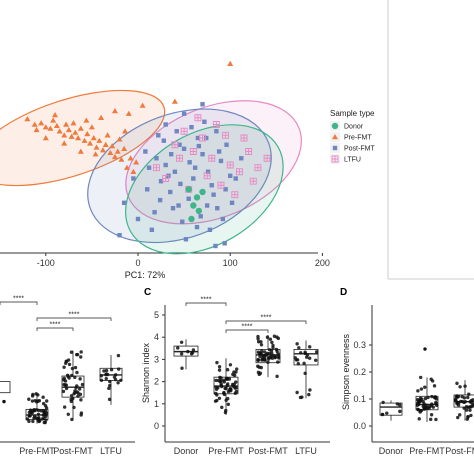  What do you see at coordinates (4, 401) in the screenshot?
I see `b-donor-point` at bounding box center [4, 401].